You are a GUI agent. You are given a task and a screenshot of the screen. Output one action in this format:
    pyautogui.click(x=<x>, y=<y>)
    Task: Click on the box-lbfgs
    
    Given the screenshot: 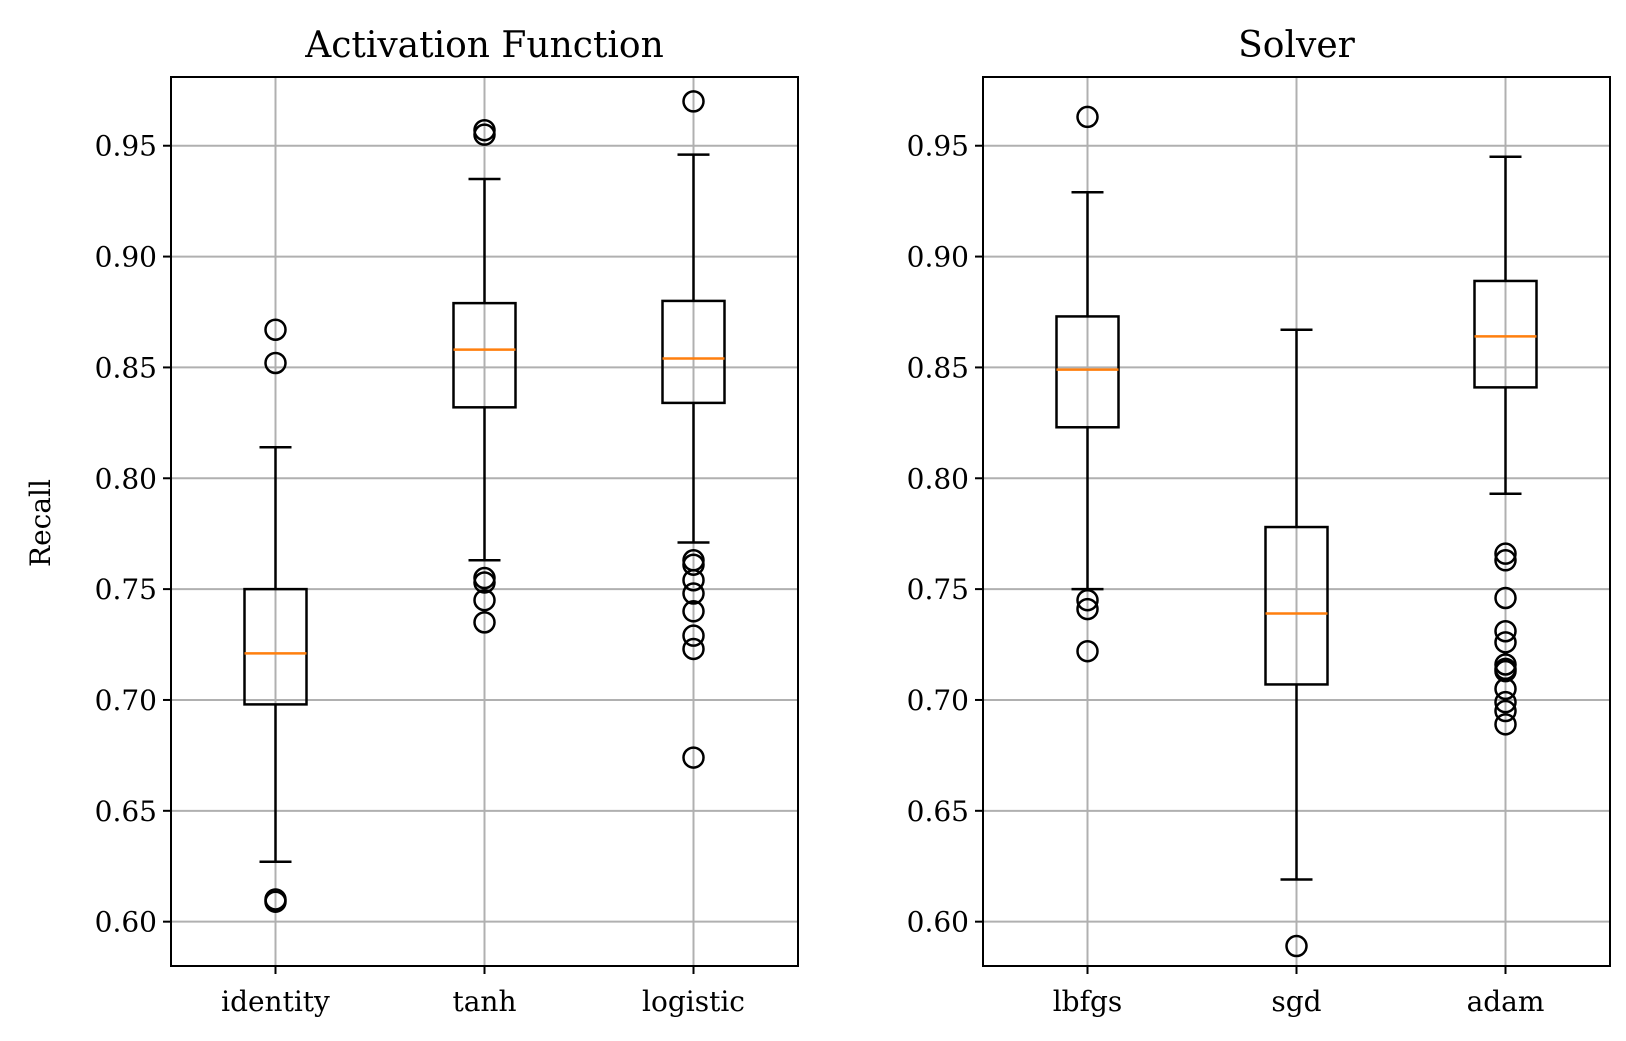 What is the action you would take?
    pyautogui.click(x=1087, y=384)
    